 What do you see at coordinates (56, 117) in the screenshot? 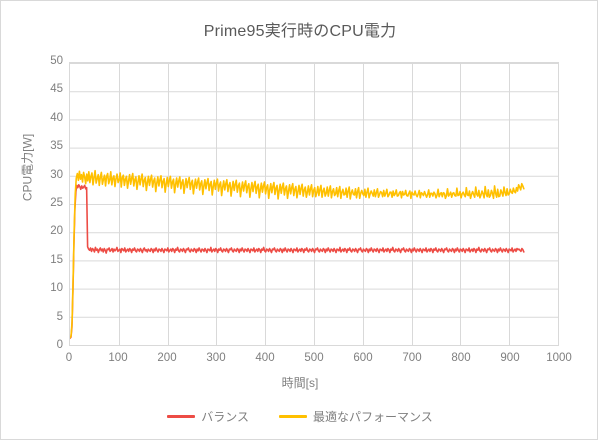
I see `y-axis-tick-label: 40` at bounding box center [56, 117].